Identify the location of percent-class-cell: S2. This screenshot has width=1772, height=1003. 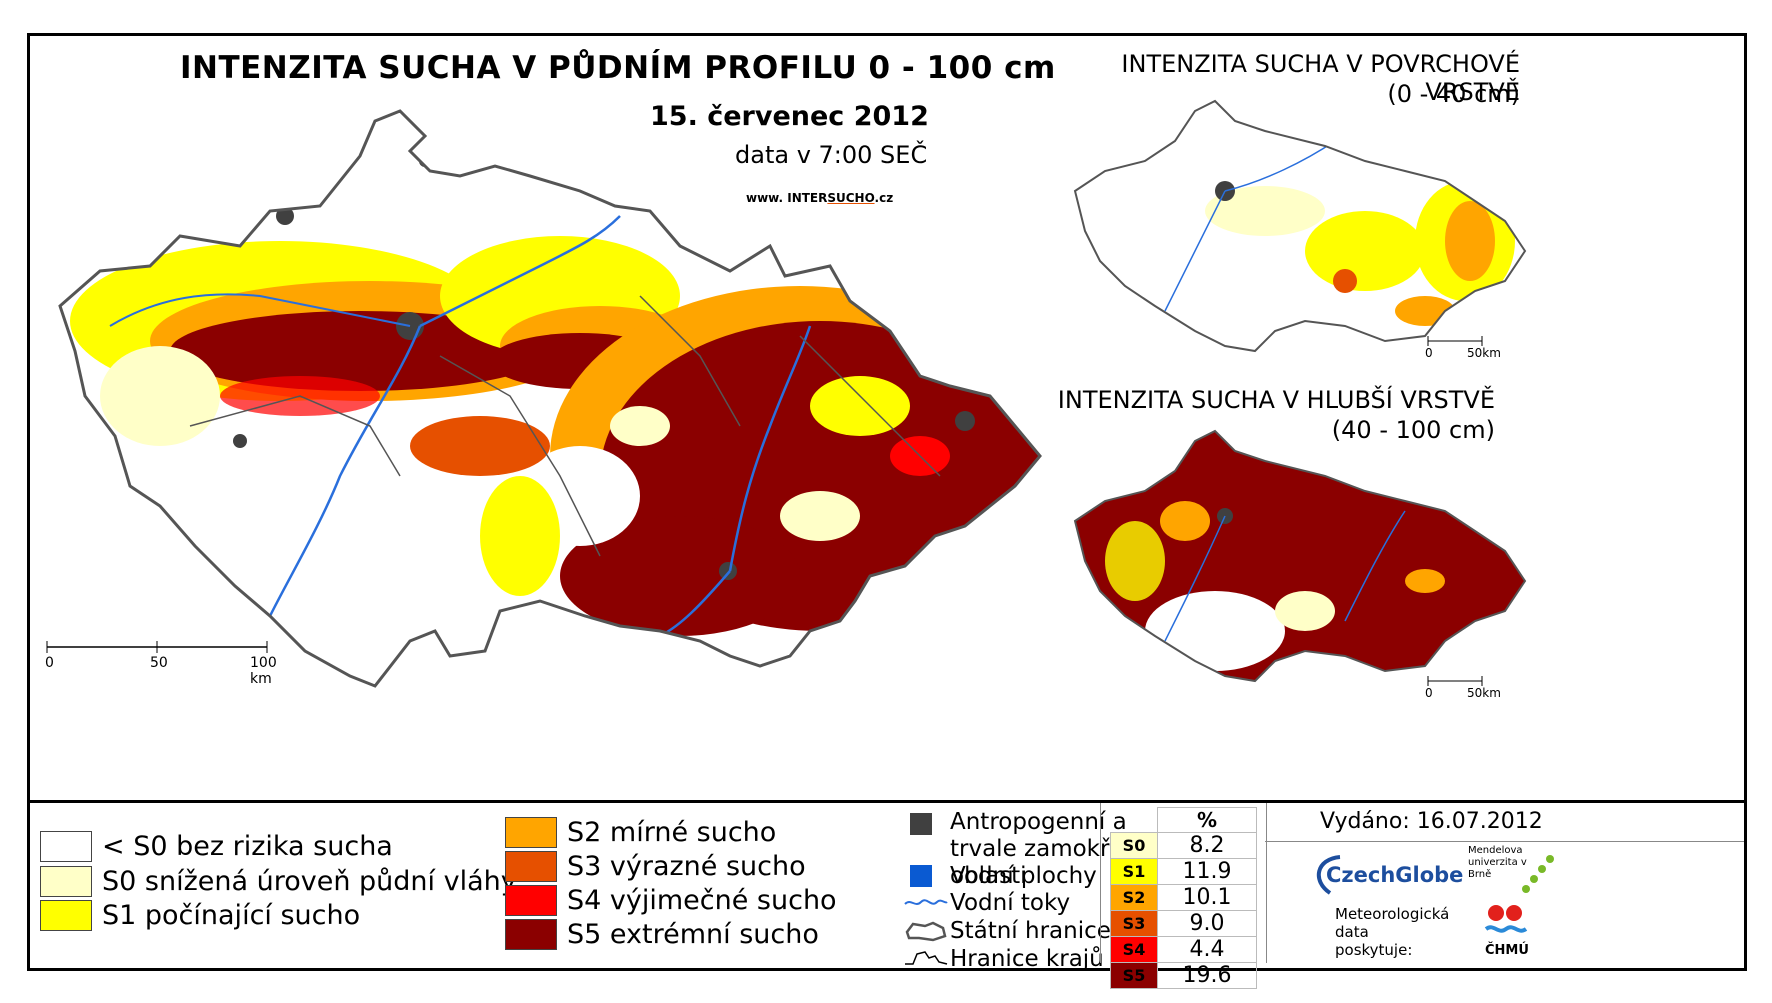
(1134, 897).